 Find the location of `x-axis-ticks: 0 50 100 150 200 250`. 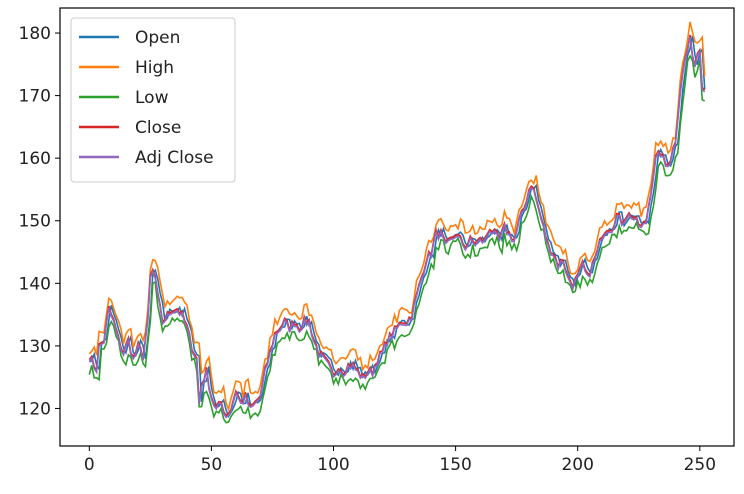

x-axis-ticks: 0 50 100 150 200 250 is located at coordinates (400, 460).